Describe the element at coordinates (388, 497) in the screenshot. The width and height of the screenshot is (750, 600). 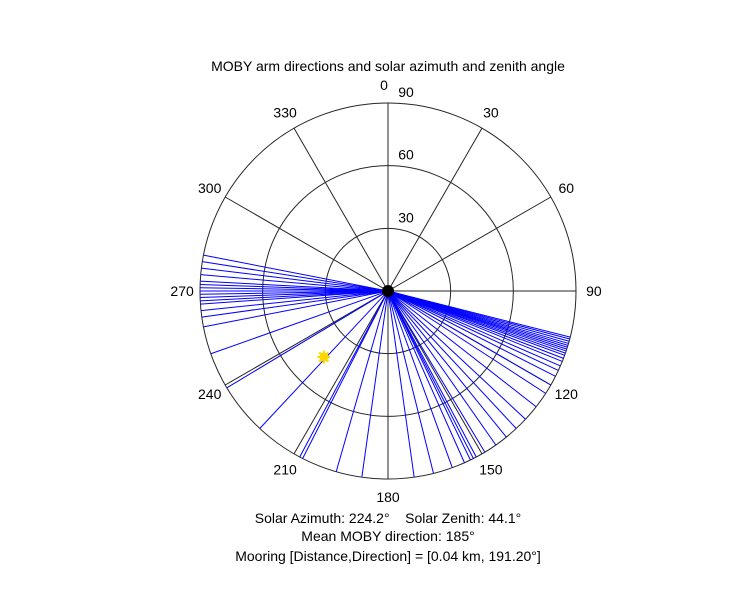
I see `theta-tick-label: 180` at that location.